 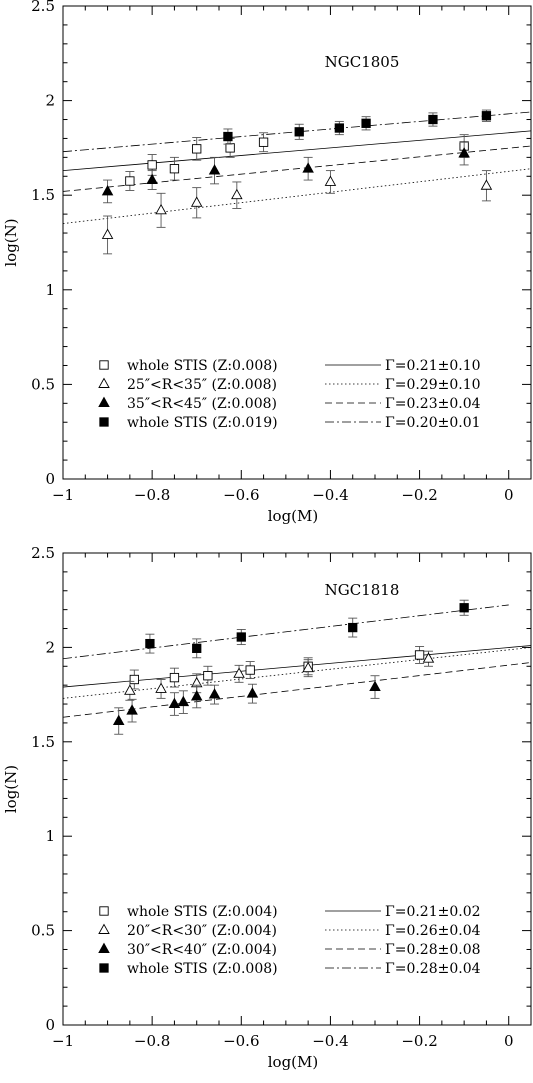 What do you see at coordinates (202, 404) in the screenshot?
I see `legend-series-label: 35″<R<45″ (Z:0.008)` at bounding box center [202, 404].